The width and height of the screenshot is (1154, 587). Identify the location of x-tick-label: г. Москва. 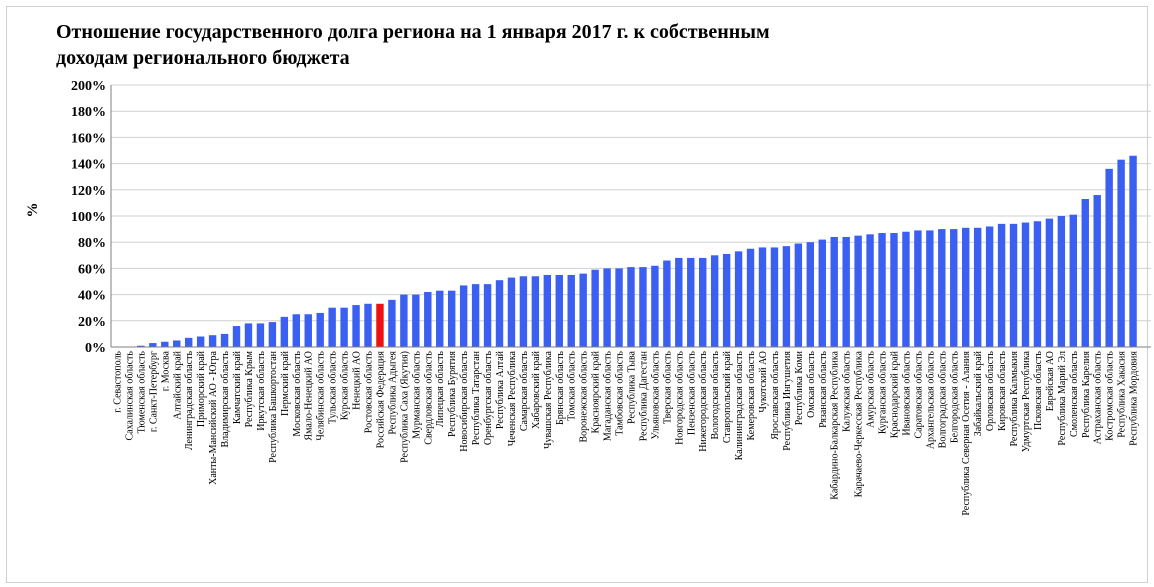
(165, 370).